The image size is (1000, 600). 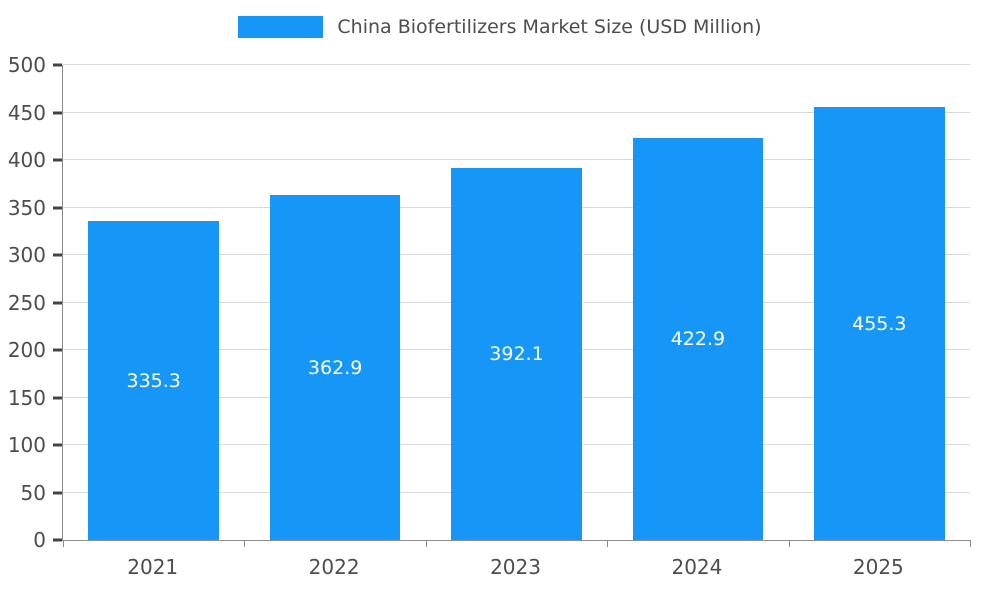 What do you see at coordinates (281, 27) in the screenshot?
I see `legend-swatch` at bounding box center [281, 27].